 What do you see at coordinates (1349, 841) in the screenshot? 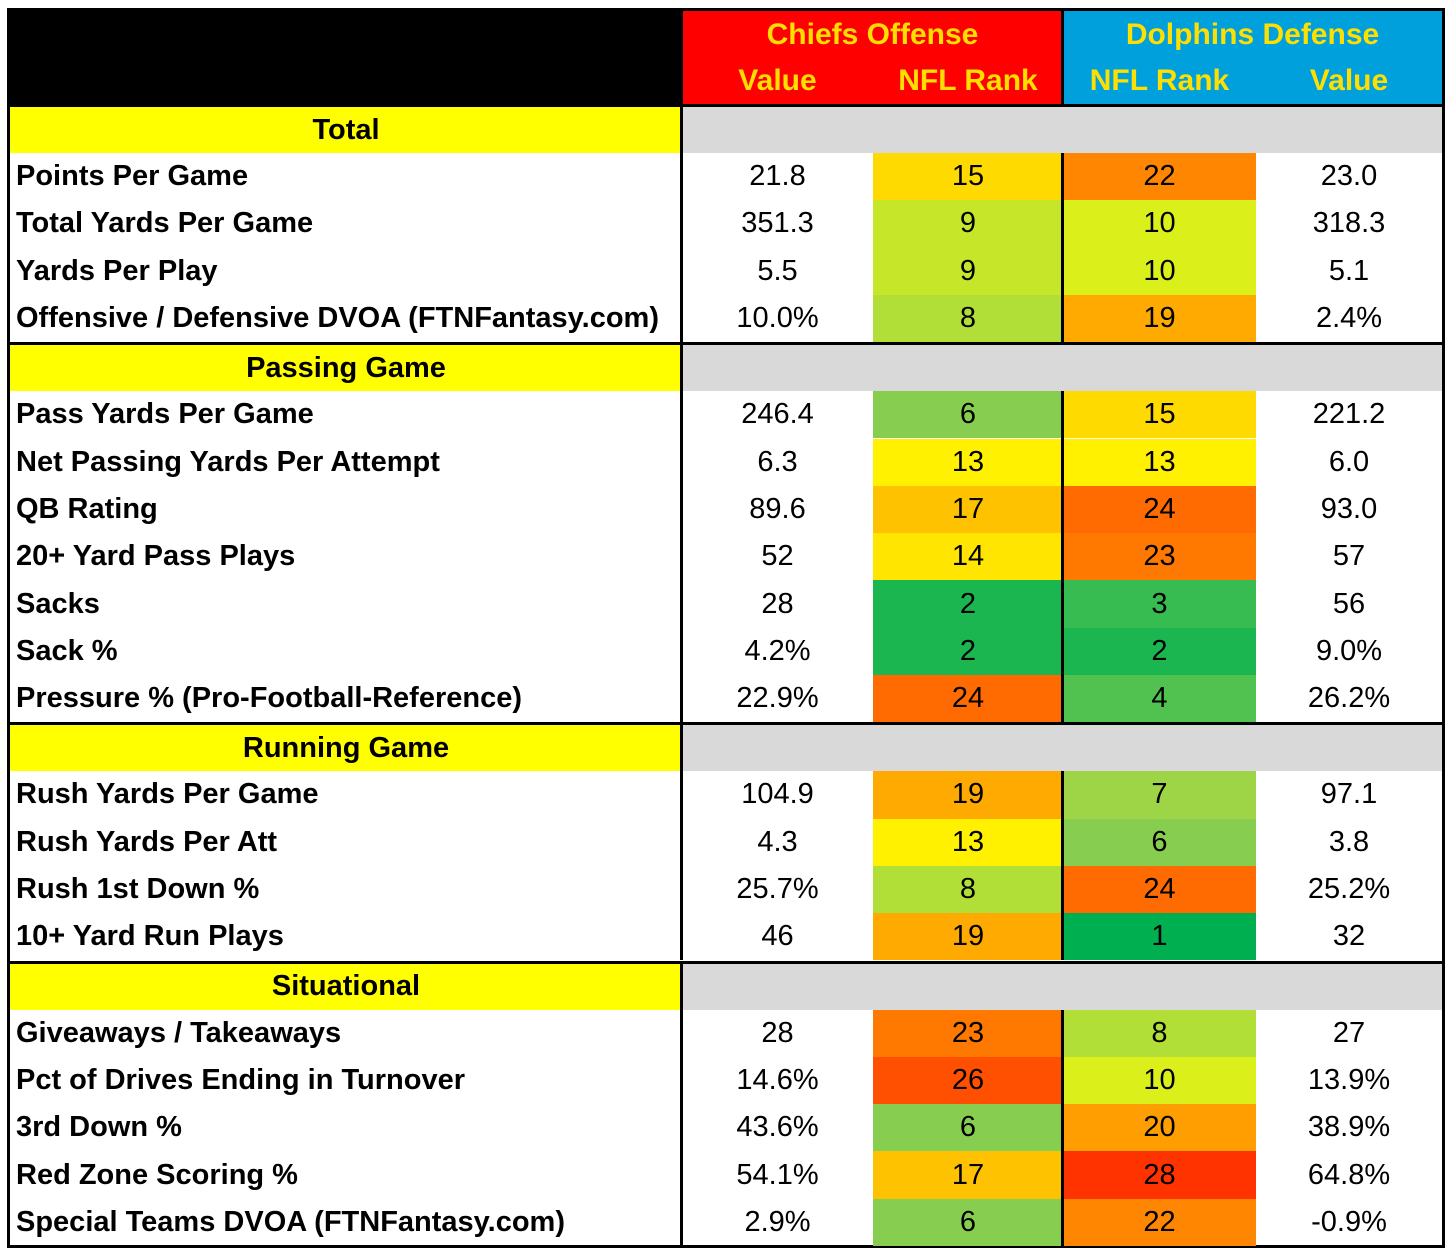
I see `defense-value: 3.8` at bounding box center [1349, 841].